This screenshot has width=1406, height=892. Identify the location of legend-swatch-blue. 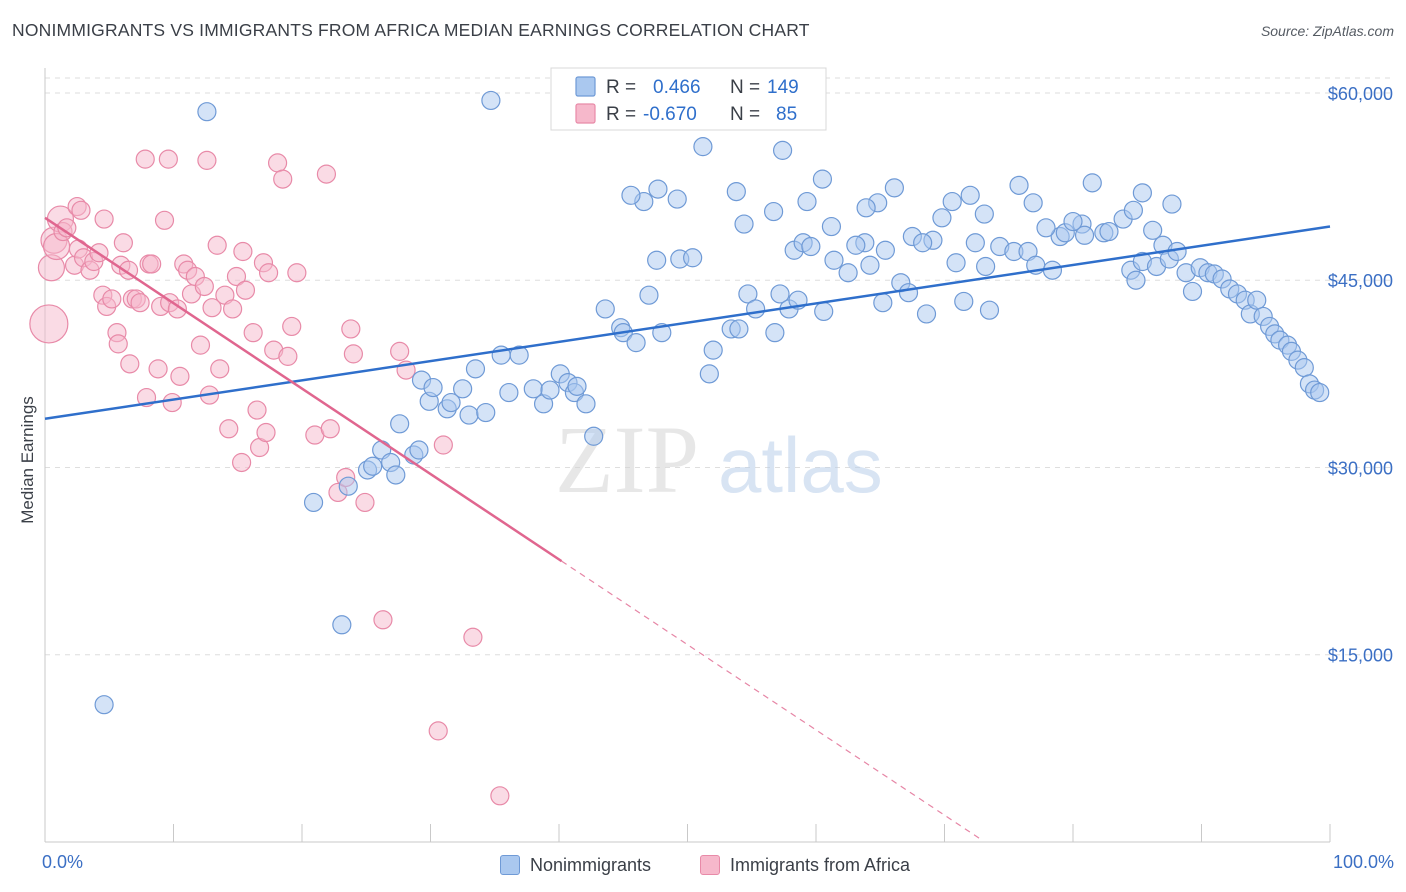
(585, 86).